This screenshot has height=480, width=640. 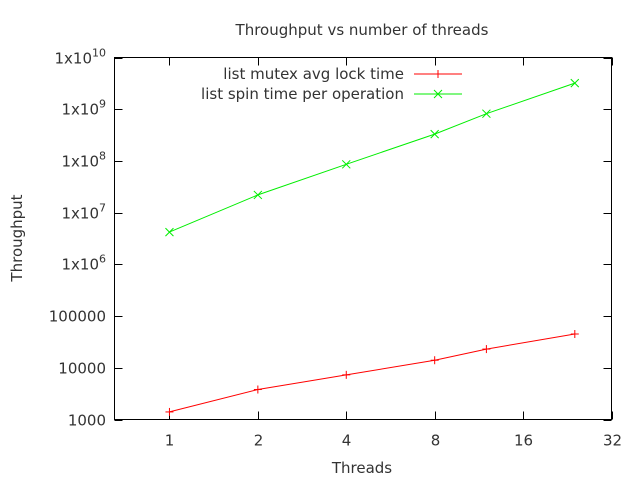 I want to click on y-tick-label: 1x10⁸, so click(x=83, y=160).